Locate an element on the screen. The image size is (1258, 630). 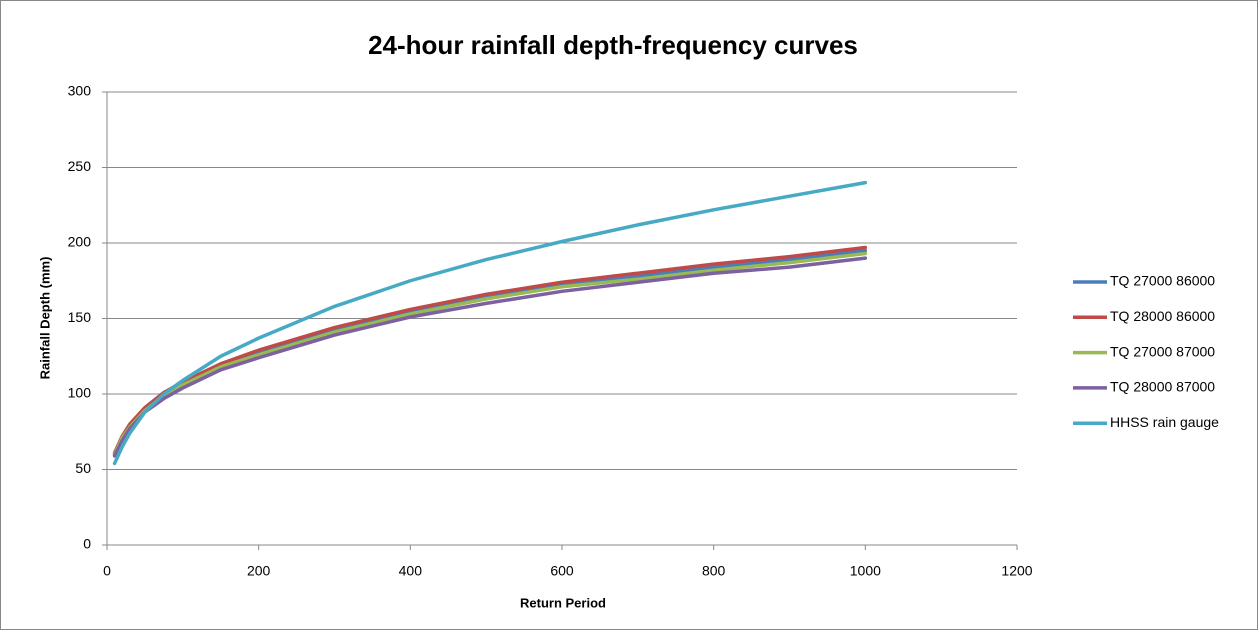
x-tick-label: 400 is located at coordinates (411, 571).